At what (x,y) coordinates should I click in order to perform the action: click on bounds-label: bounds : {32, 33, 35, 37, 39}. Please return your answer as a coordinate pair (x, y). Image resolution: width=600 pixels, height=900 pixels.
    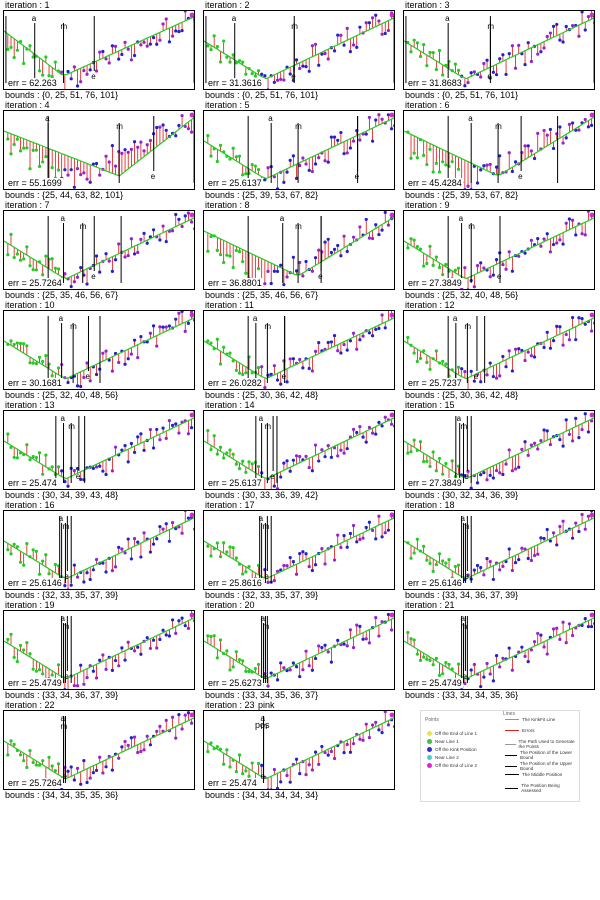
    Looking at the image, I should click on (62, 595).